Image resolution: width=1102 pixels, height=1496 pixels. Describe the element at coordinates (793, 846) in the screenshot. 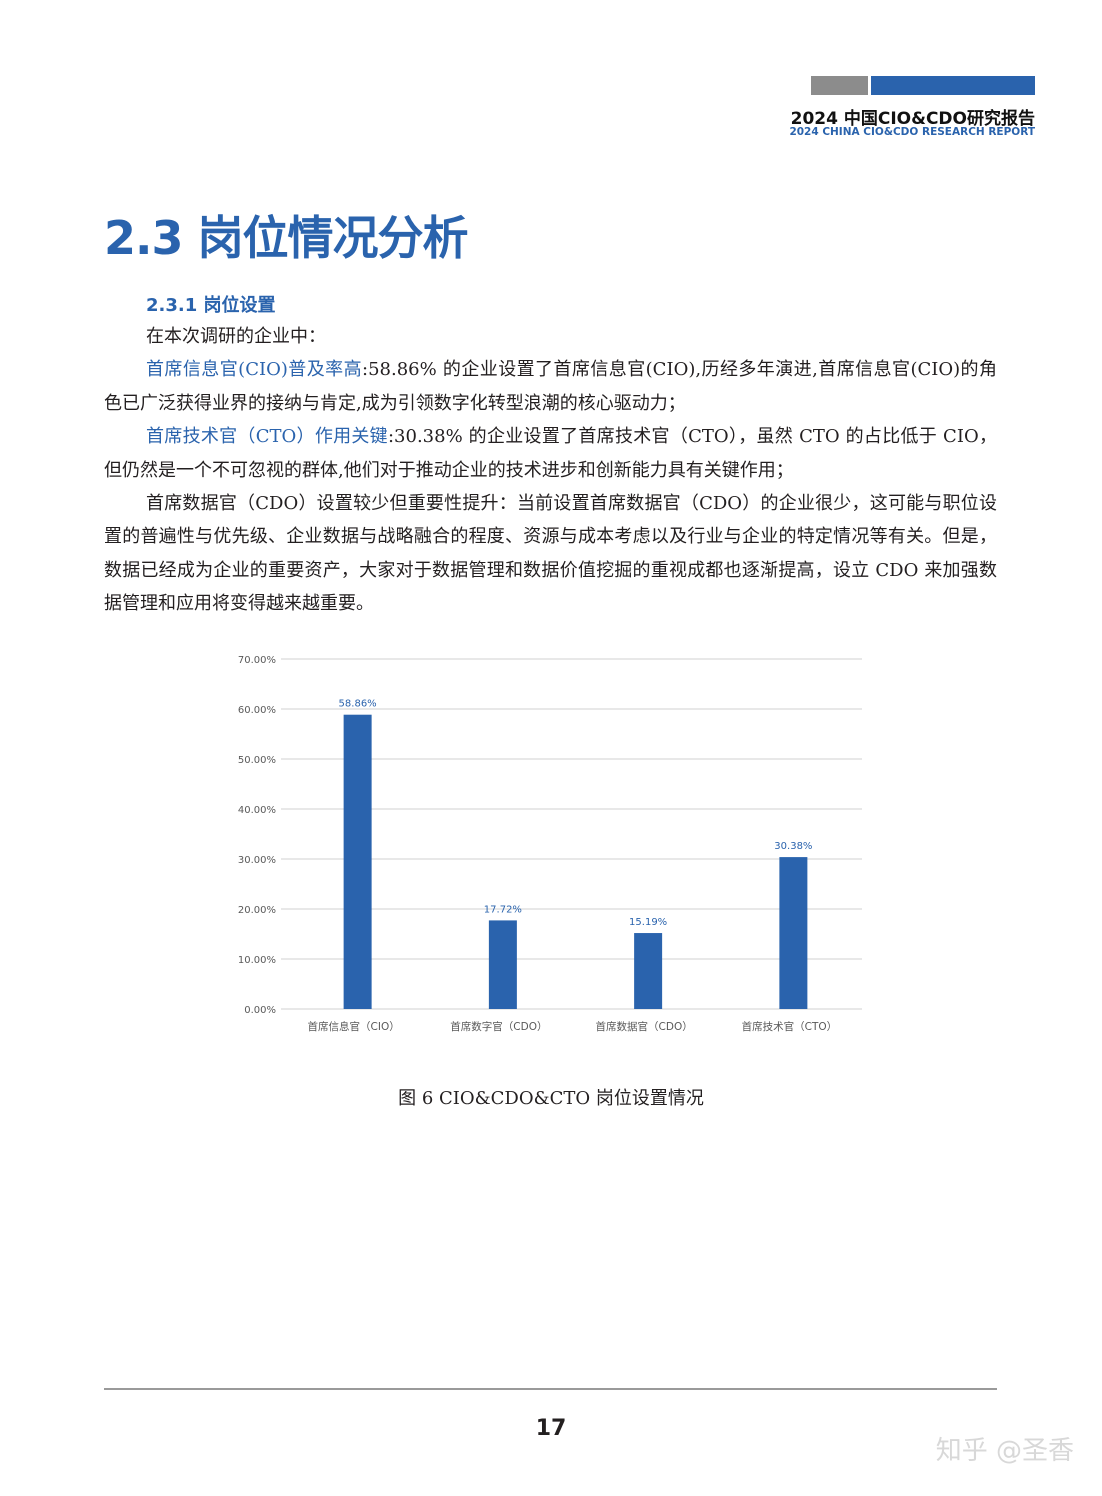

I see `data-label: 30.38%` at that location.